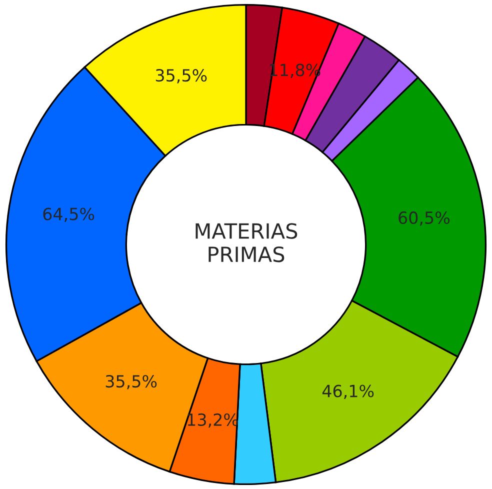  Describe the element at coordinates (247, 242) in the screenshot. I see `text: MATERIAS PRIMAS` at that location.